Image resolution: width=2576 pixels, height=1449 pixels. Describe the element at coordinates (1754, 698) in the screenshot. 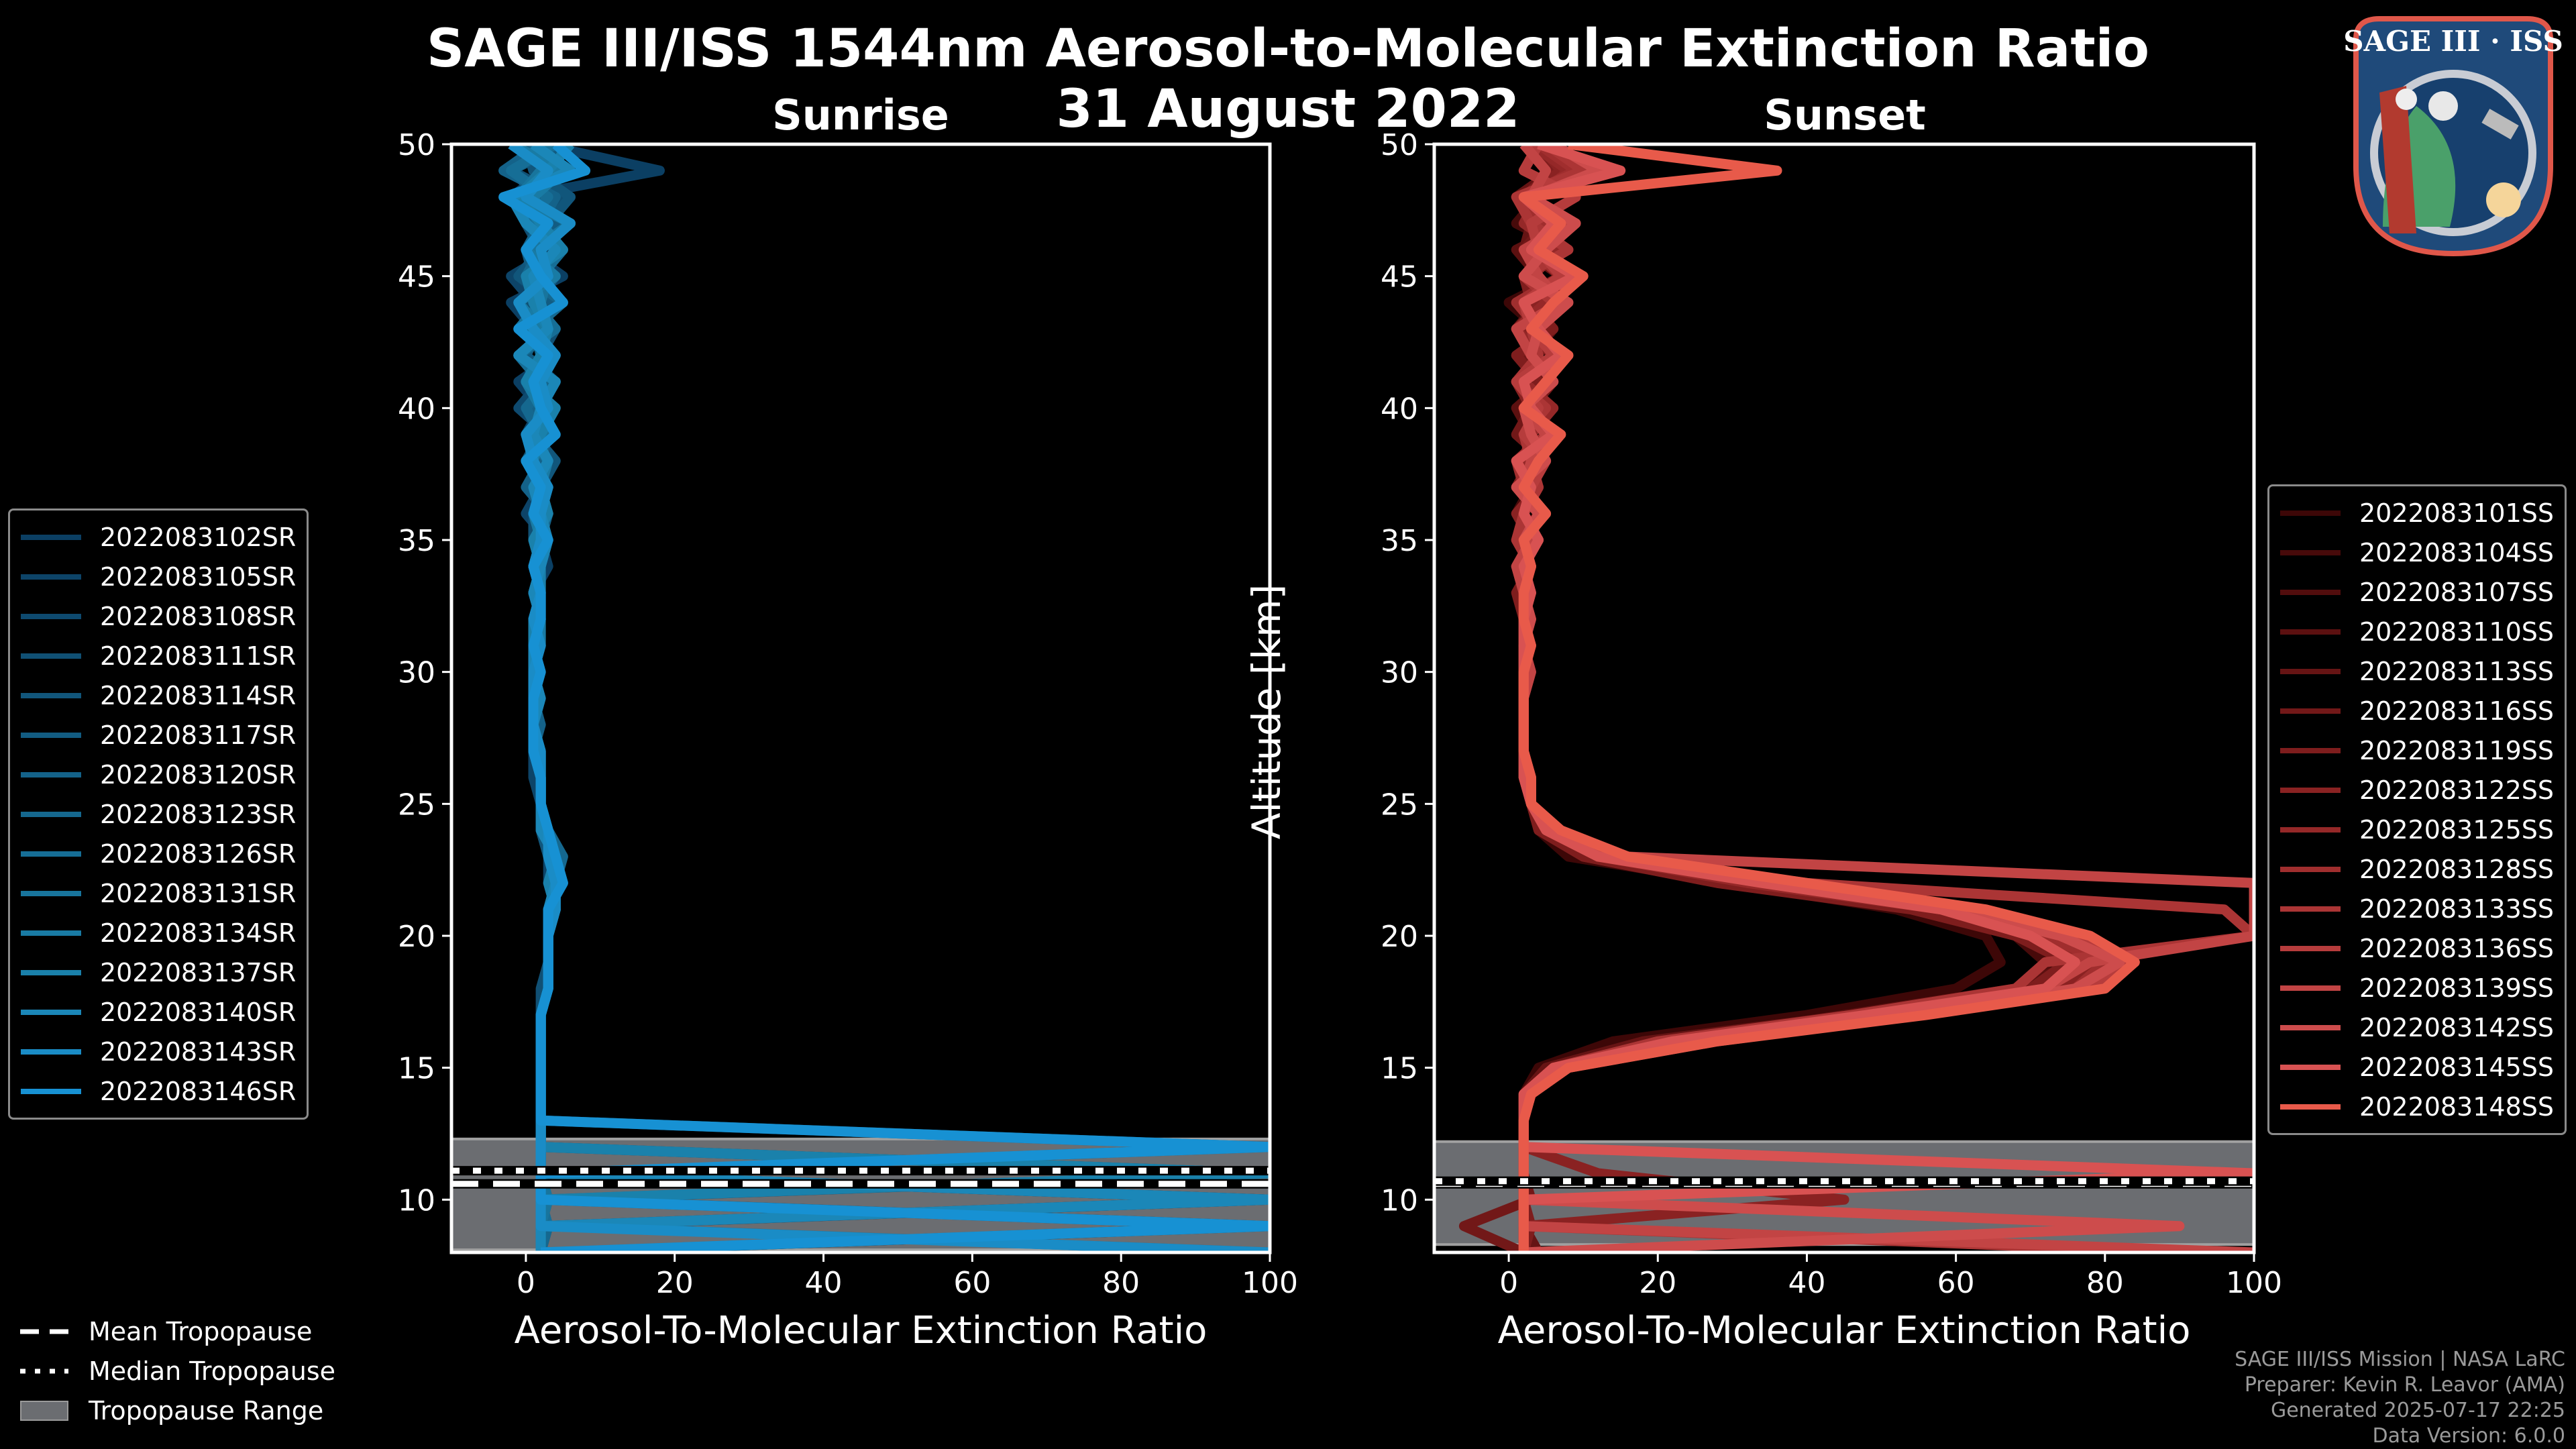

I see `profile-line-2022083101SS` at that location.